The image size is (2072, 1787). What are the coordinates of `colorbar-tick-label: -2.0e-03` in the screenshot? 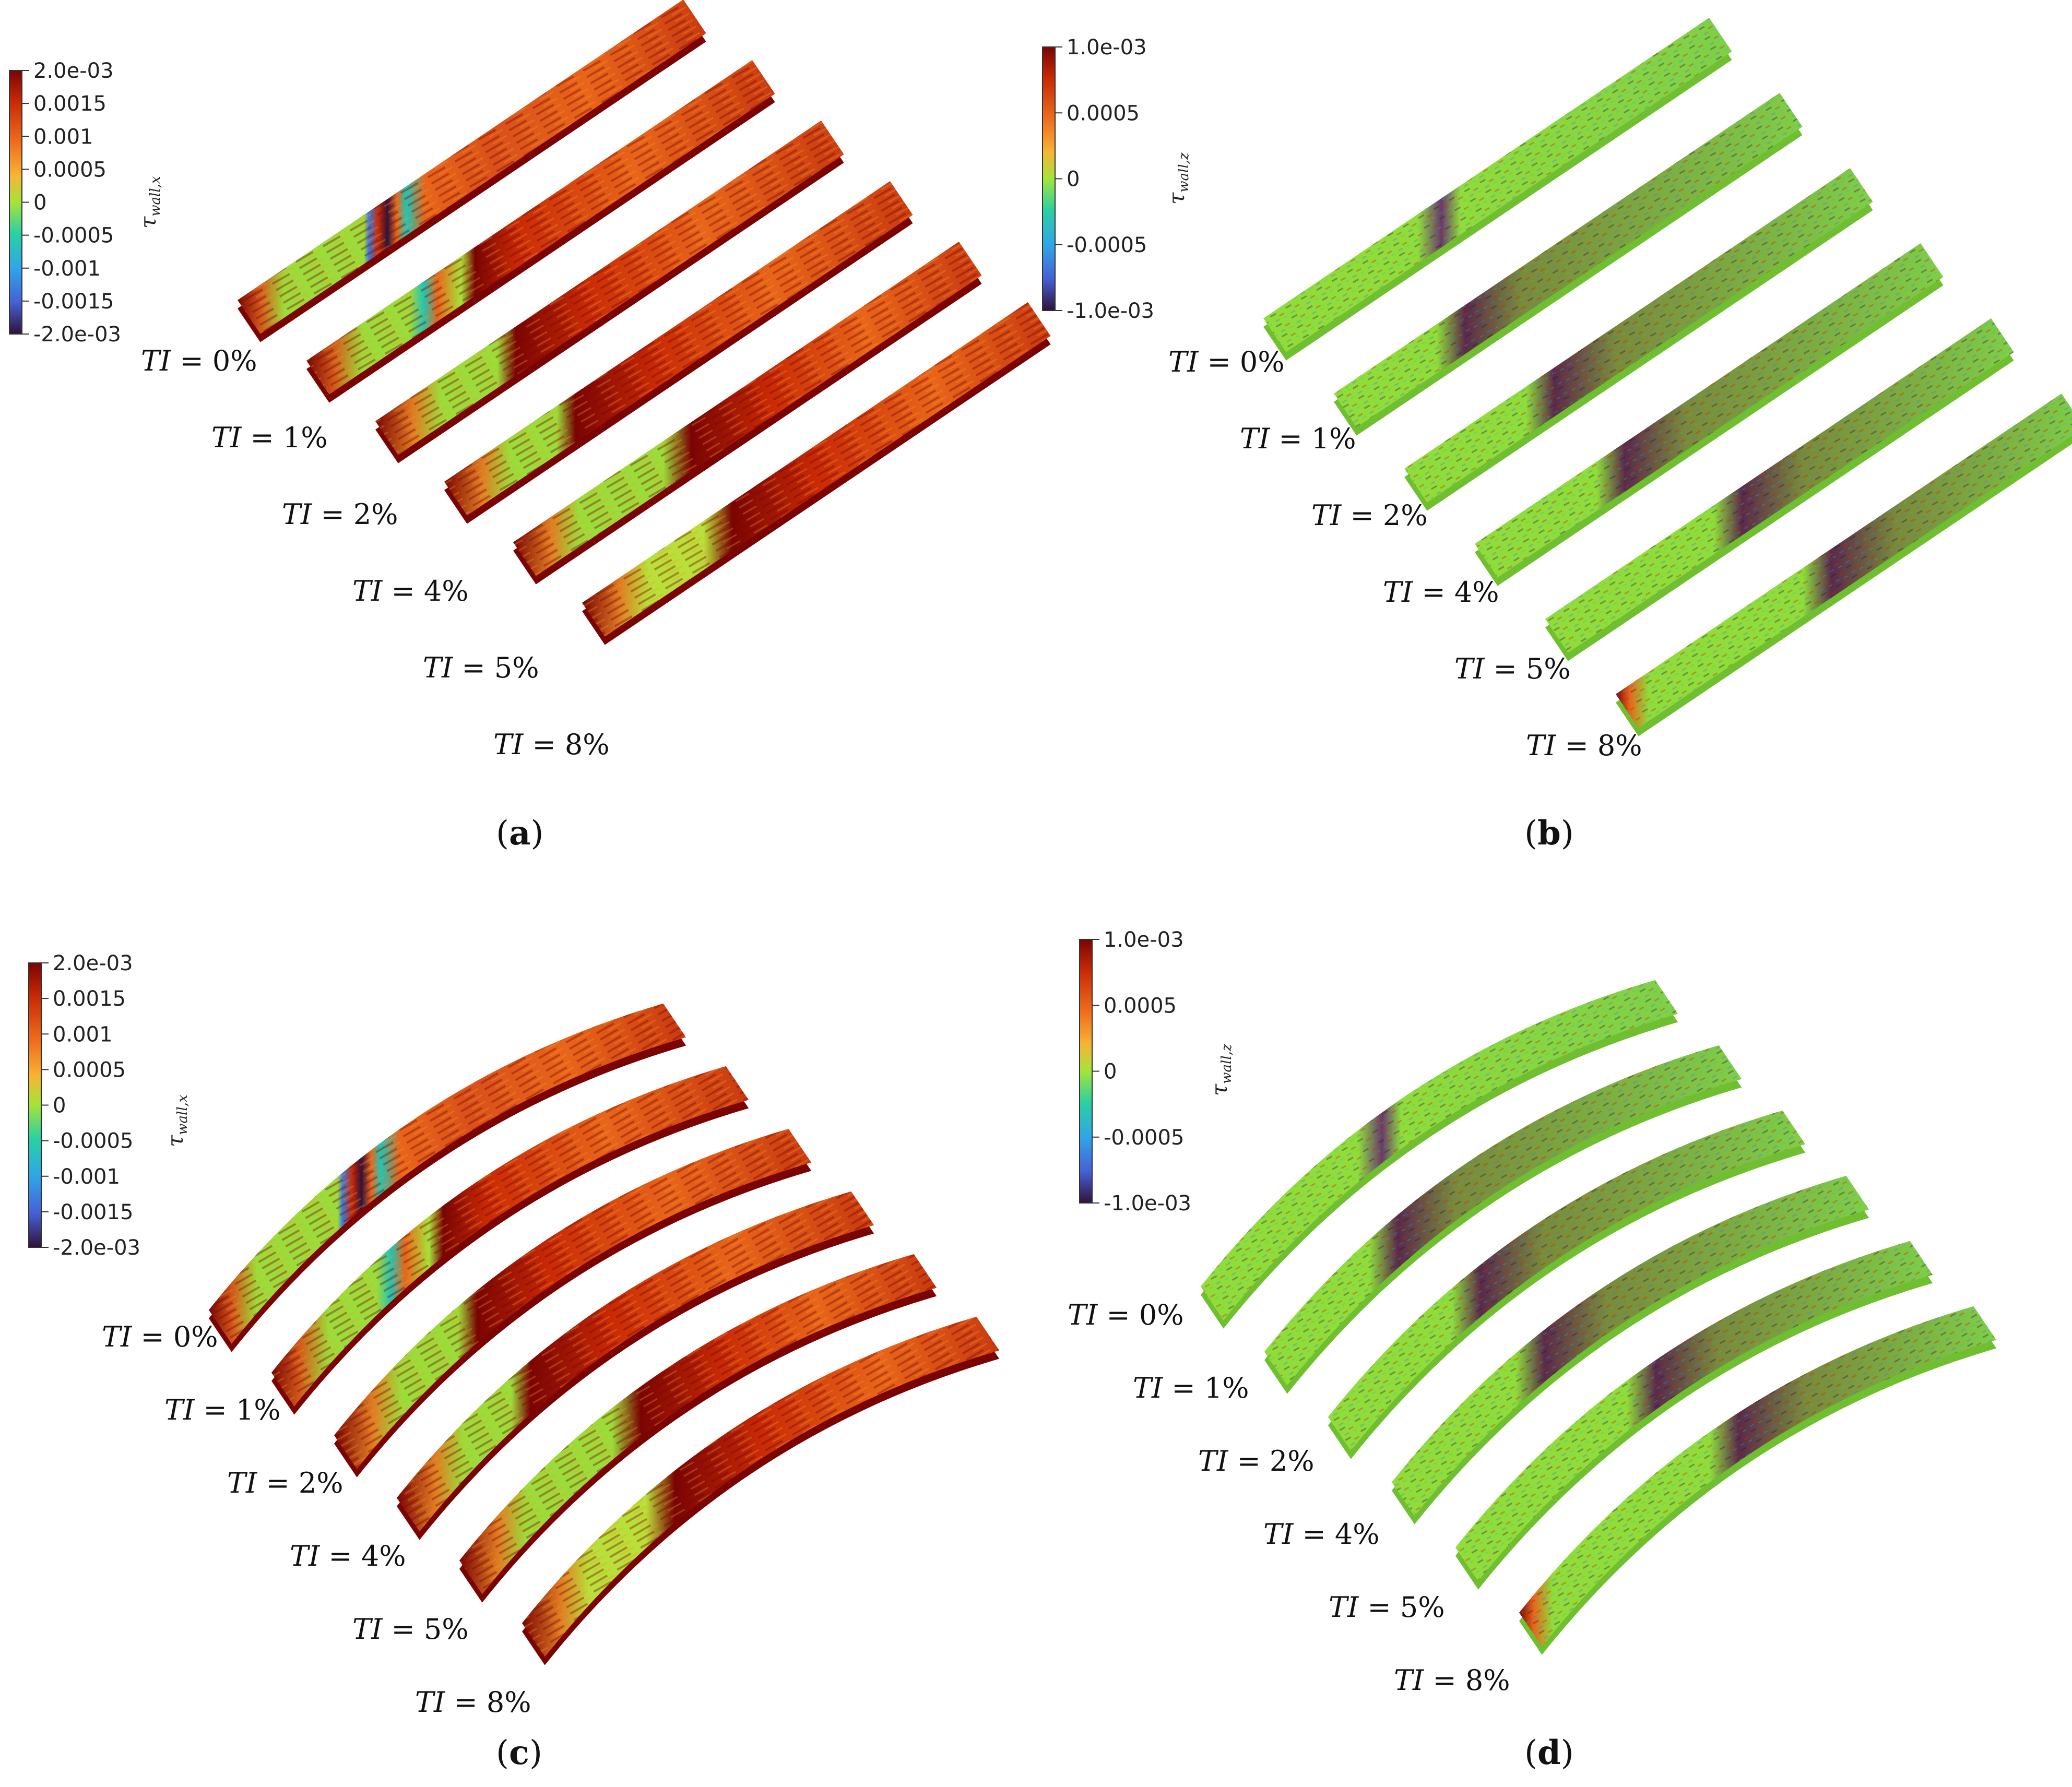 It's located at (96, 1248).